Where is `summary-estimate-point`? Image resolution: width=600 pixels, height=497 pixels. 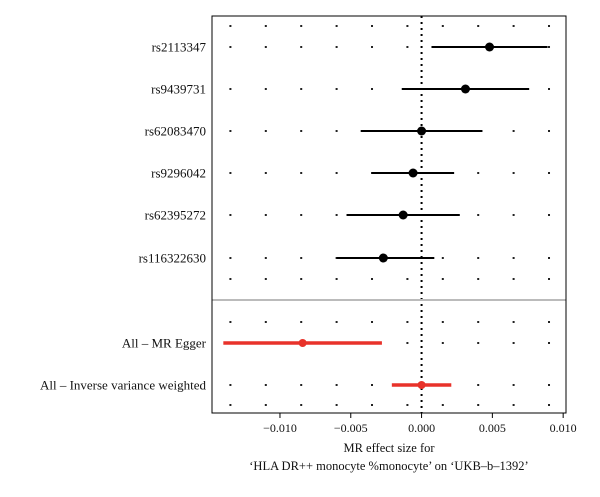 summary-estimate-point is located at coordinates (421, 385).